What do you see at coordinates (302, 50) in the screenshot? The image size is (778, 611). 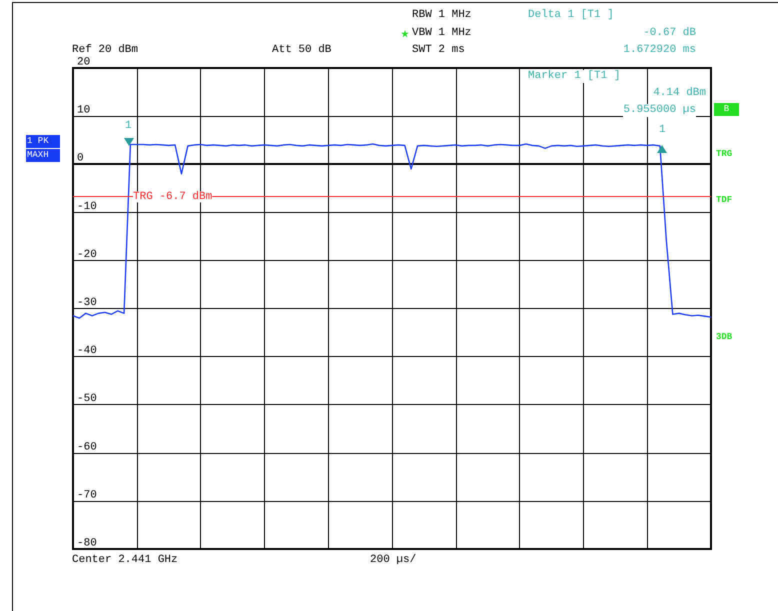 I see `text: Att 50 dB` at bounding box center [302, 50].